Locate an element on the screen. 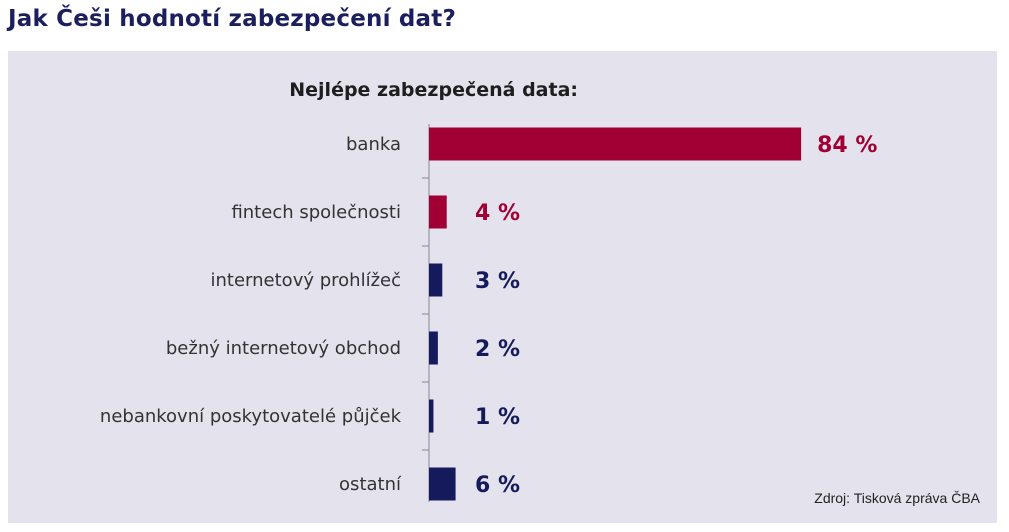  category-label: nebankovní poskytovatelé půjček is located at coordinates (251, 416).